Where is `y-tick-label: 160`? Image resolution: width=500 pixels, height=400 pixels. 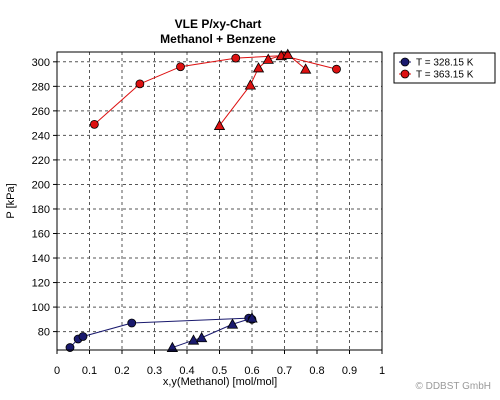
y-tick-label: 160 is located at coordinates (41, 234).